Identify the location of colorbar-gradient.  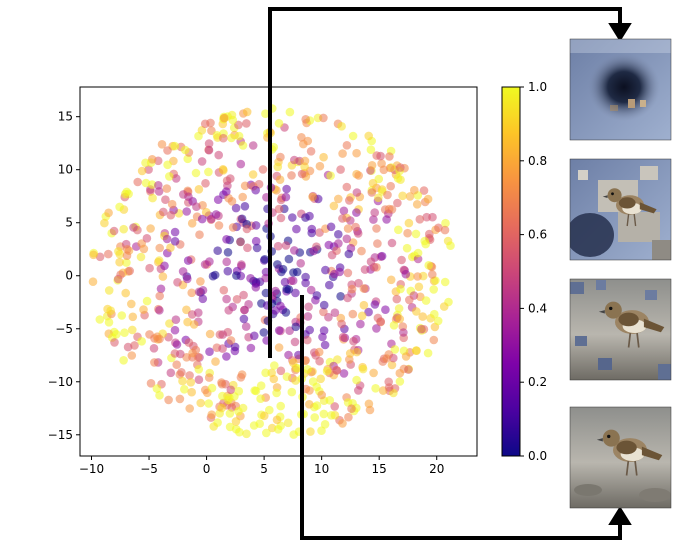
(511, 271).